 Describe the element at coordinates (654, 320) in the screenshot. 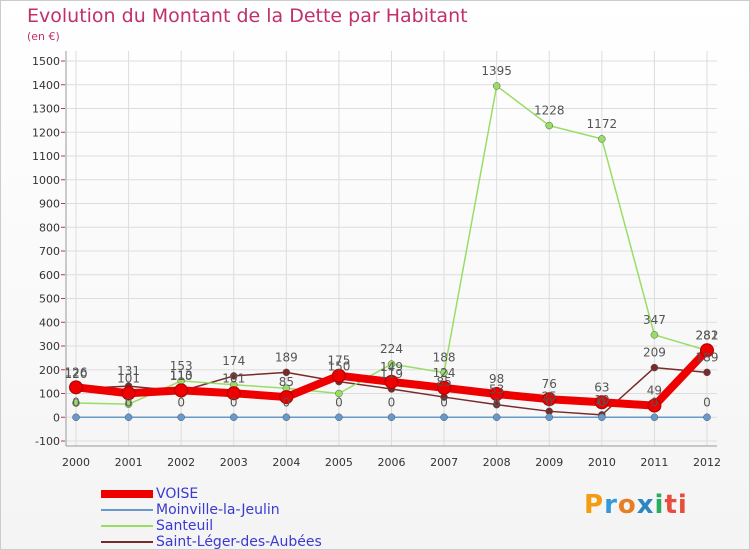

I see `data-label: 347` at that location.